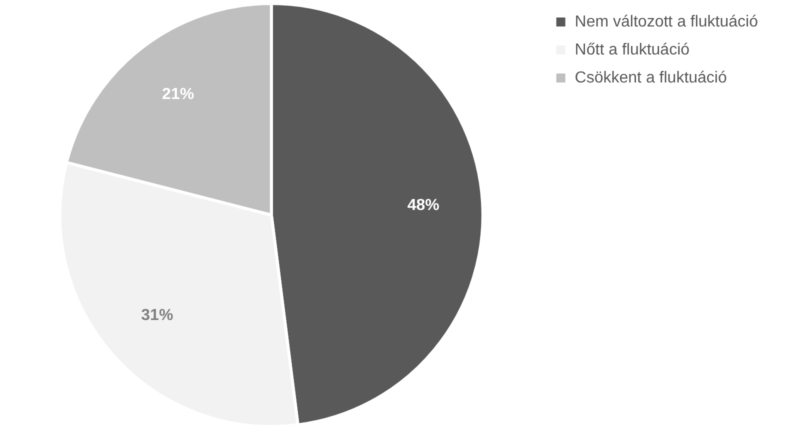 This screenshot has height=430, width=808. What do you see at coordinates (178, 95) in the screenshot?
I see `data-label: 21%` at bounding box center [178, 95].